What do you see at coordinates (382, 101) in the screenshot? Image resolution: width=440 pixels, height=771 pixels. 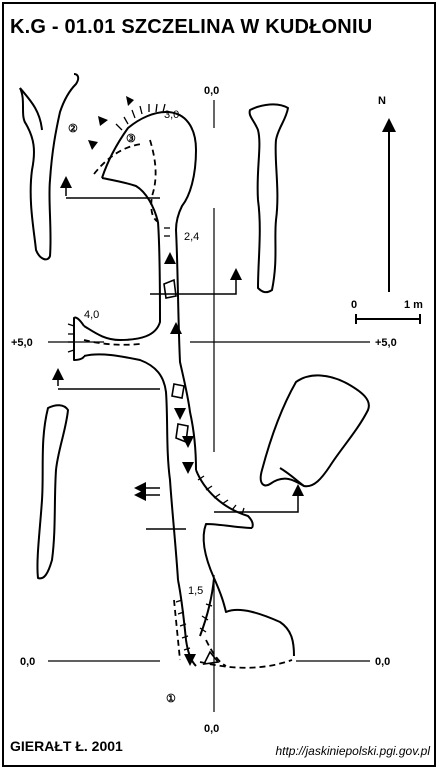 I see `north-label: N` at bounding box center [382, 101].